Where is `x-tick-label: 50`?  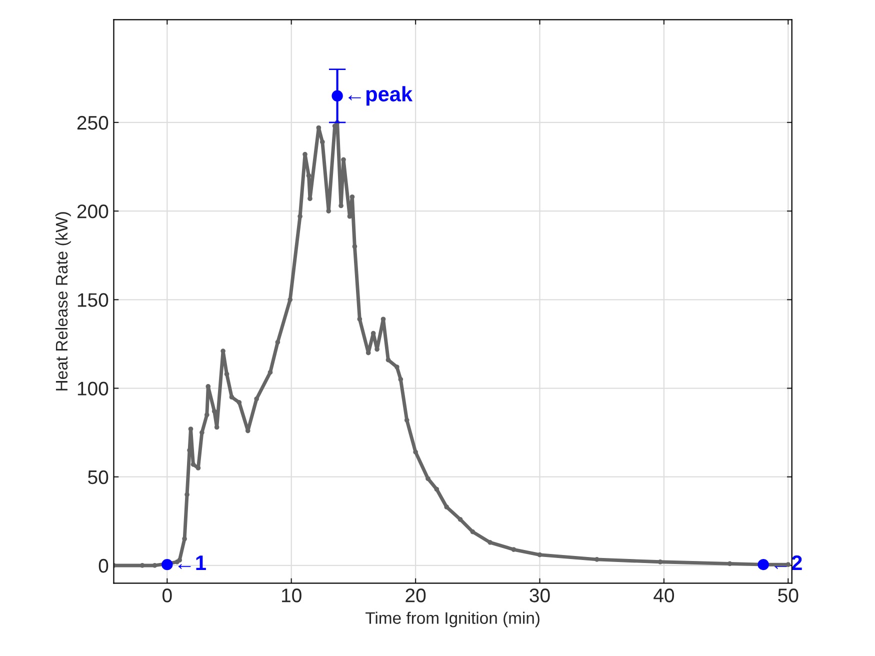 x-tick-label: 50 is located at coordinates (788, 595).